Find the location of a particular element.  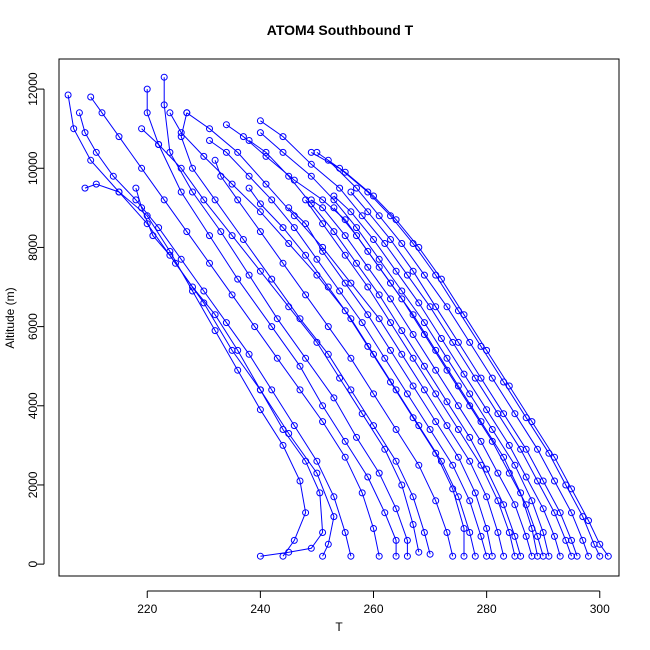

x-tick-label: 240 is located at coordinates (260, 609).